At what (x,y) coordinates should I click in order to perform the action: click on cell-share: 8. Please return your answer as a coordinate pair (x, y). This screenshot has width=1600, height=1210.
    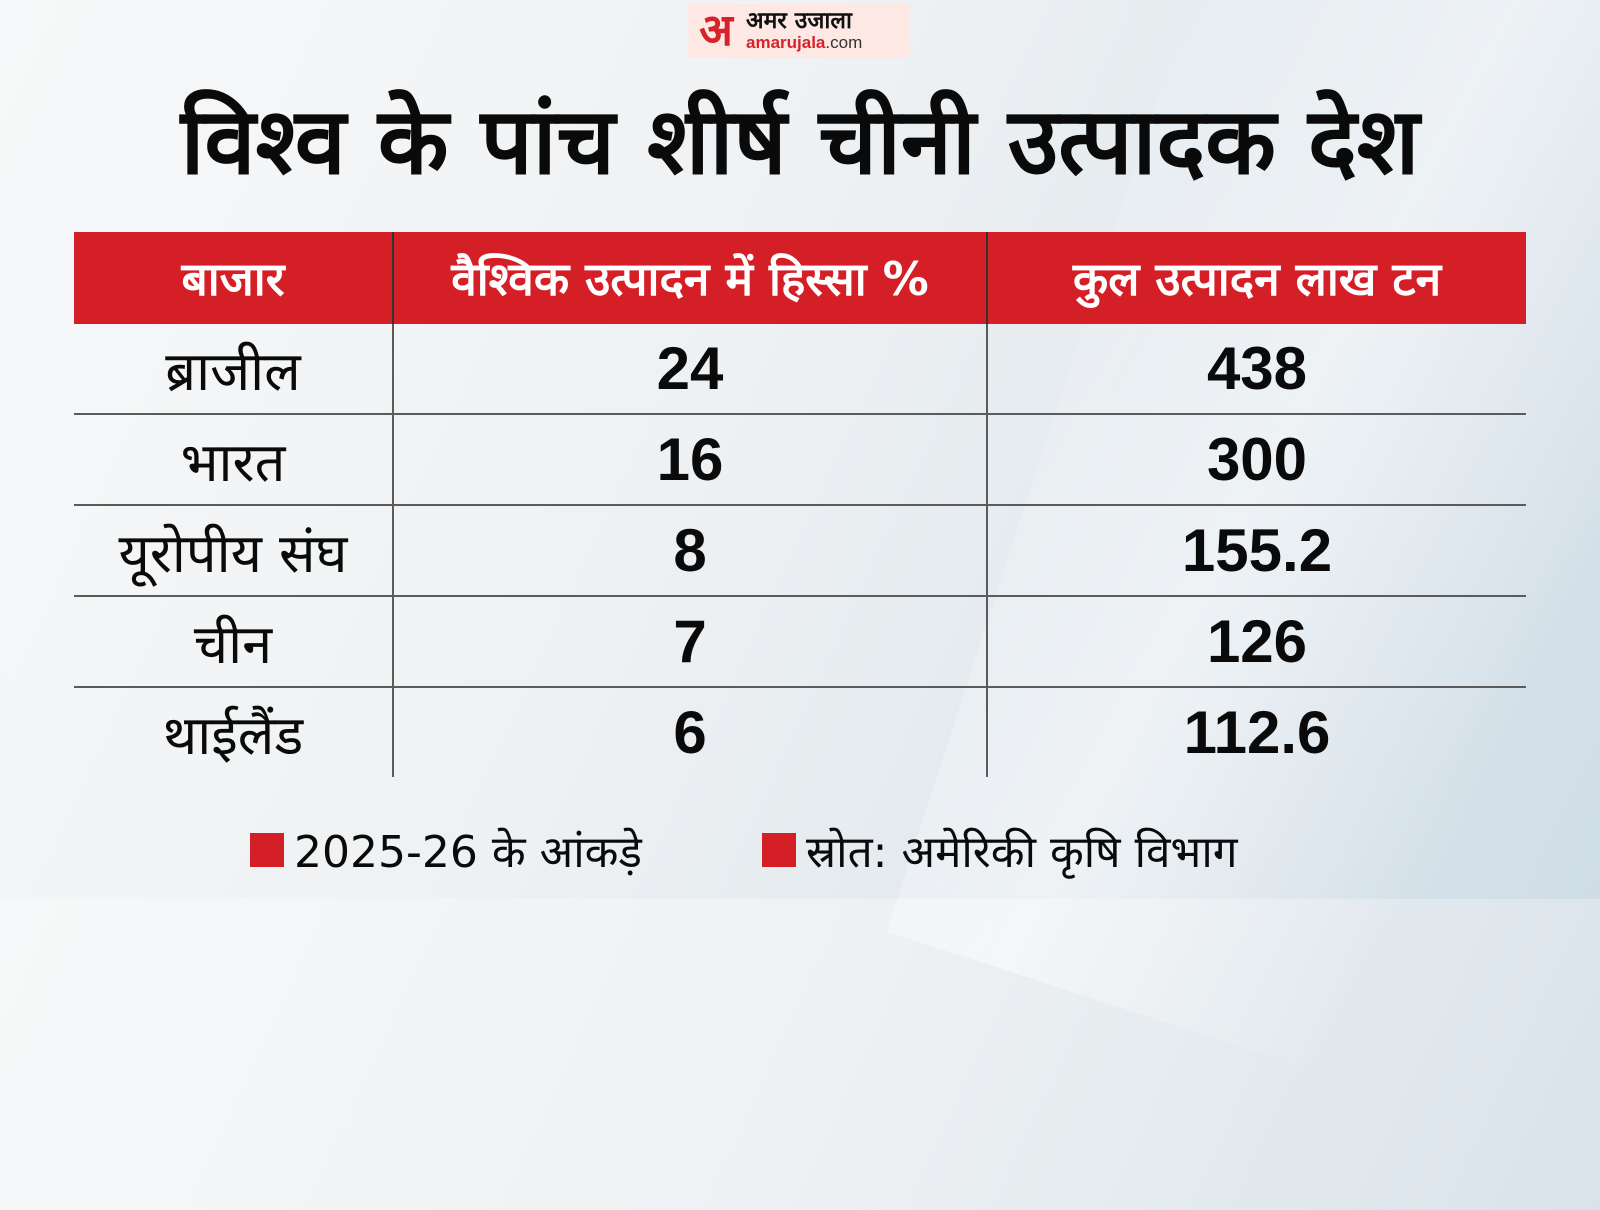
    Looking at the image, I should click on (689, 550).